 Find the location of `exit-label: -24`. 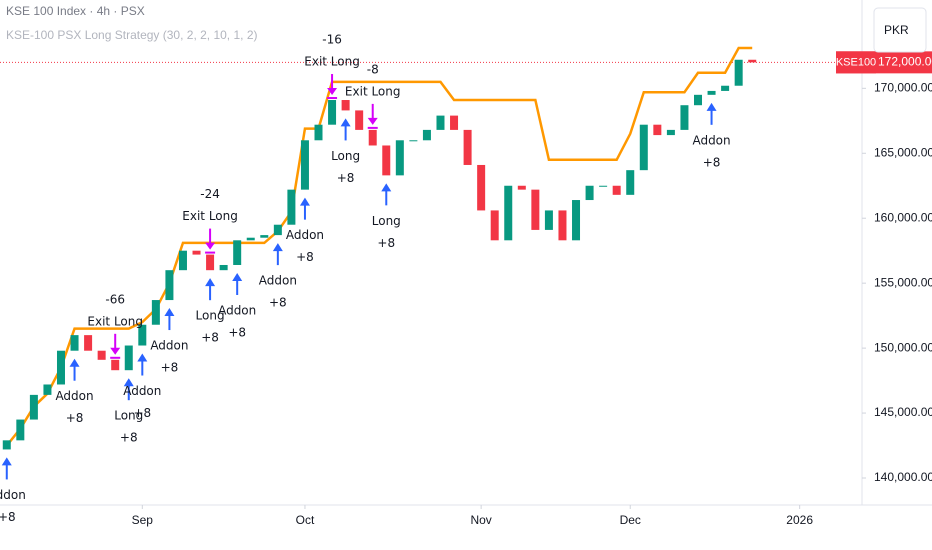

exit-label: -24 is located at coordinates (210, 194).